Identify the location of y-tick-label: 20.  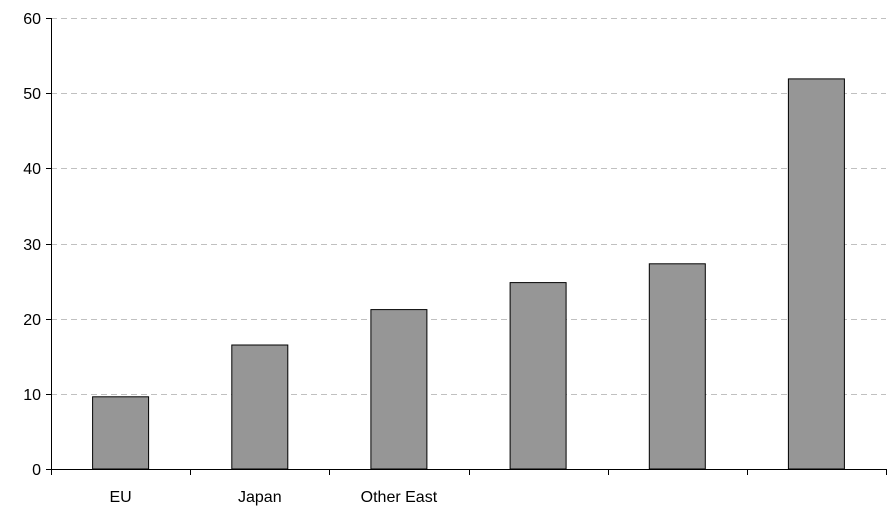
(32, 320).